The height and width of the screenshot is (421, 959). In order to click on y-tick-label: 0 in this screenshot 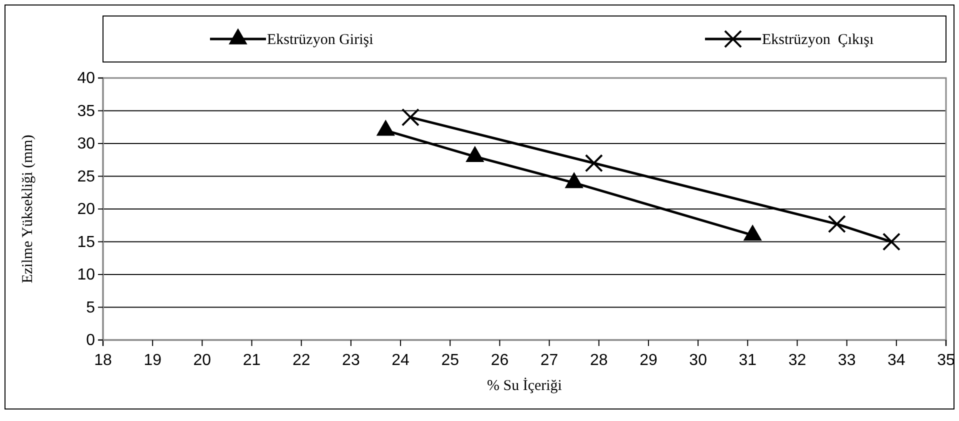, I will do `click(91, 341)`.